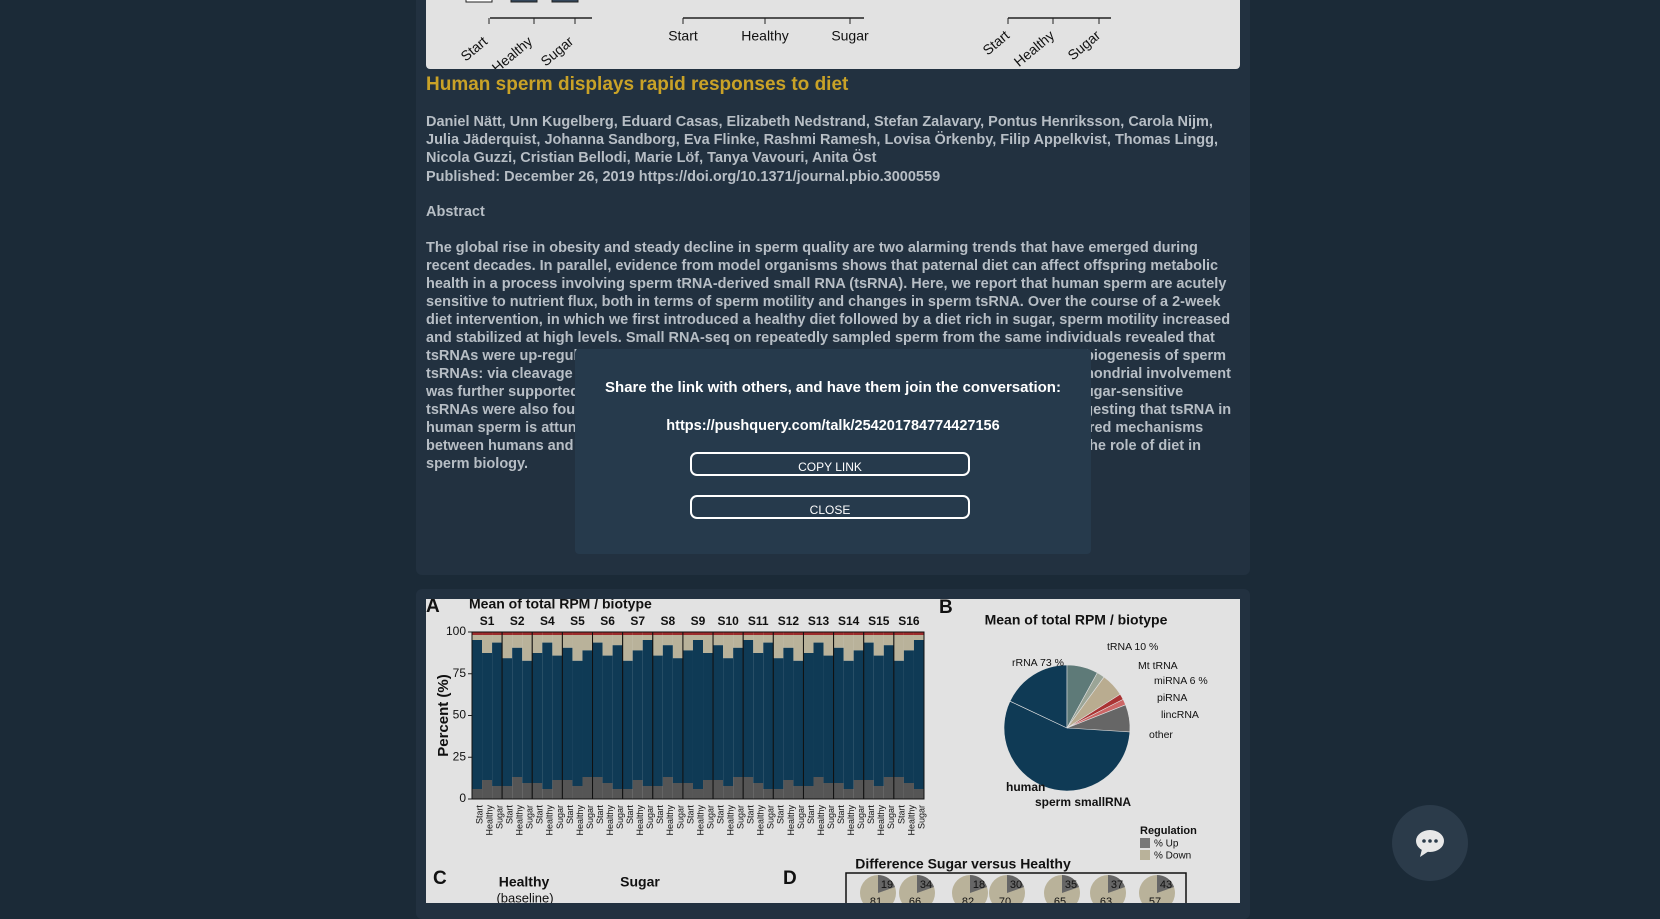 The width and height of the screenshot is (1660, 919). Describe the element at coordinates (1117, 885) in the screenshot. I see `ratio-up: 37` at that location.